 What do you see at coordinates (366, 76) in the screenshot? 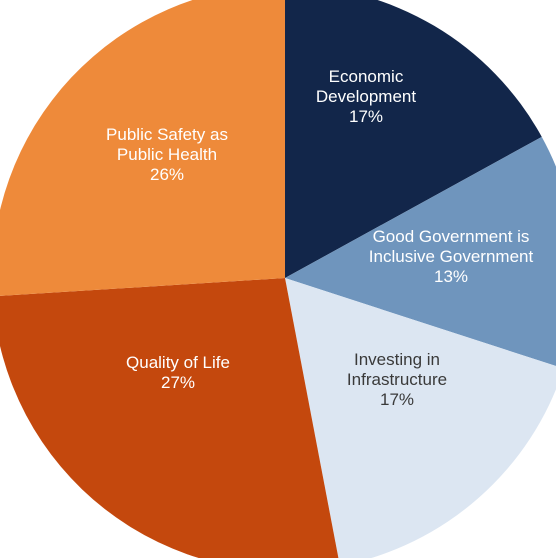
I see `slice-name-label: Economic` at bounding box center [366, 76].